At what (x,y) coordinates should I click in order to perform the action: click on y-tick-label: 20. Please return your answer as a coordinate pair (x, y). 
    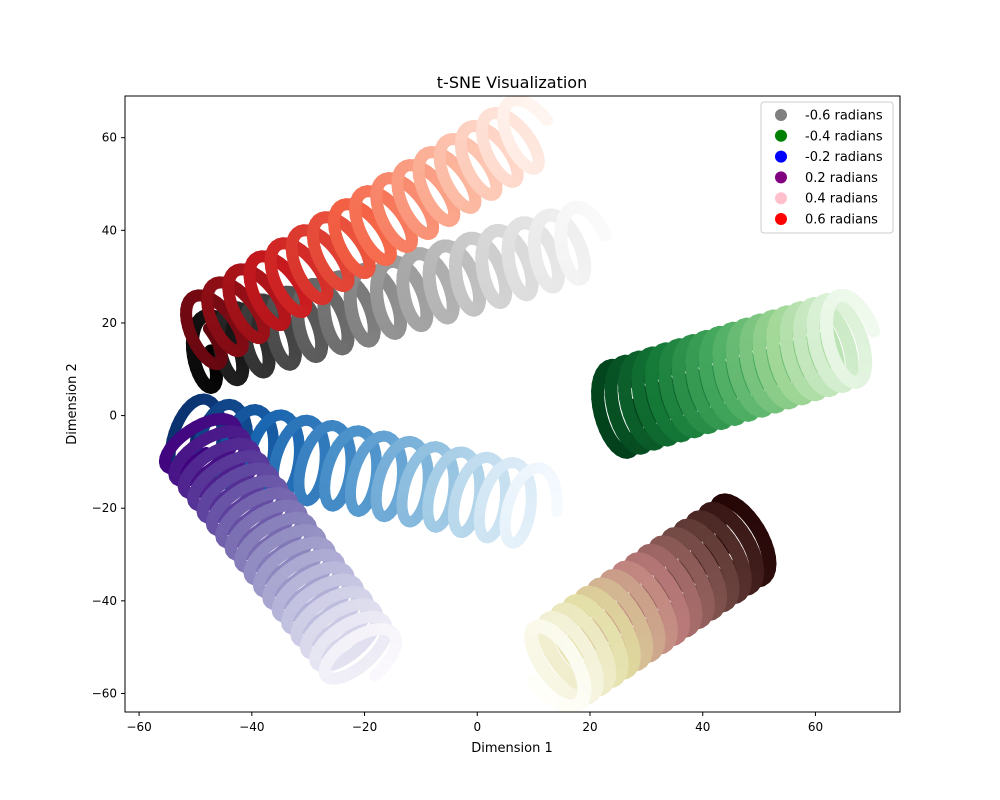
    Looking at the image, I should click on (109, 323).